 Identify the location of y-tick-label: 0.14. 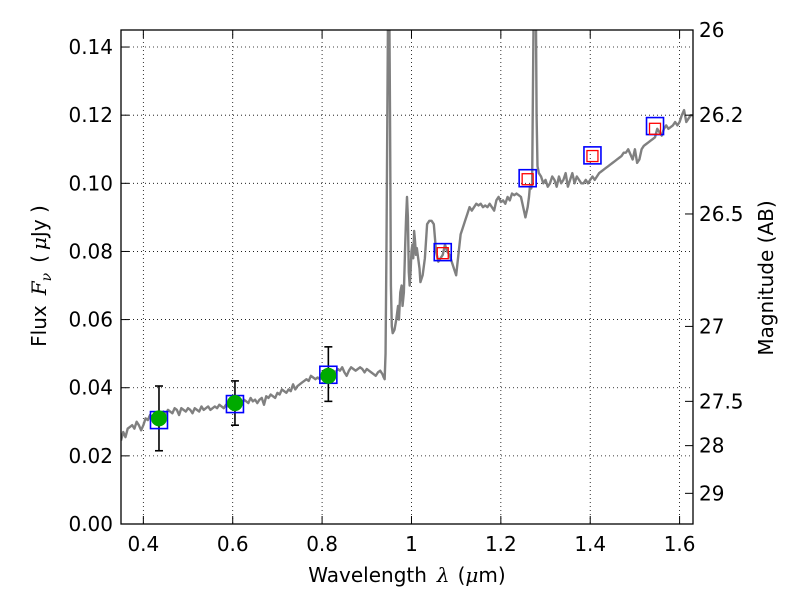
(90, 47).